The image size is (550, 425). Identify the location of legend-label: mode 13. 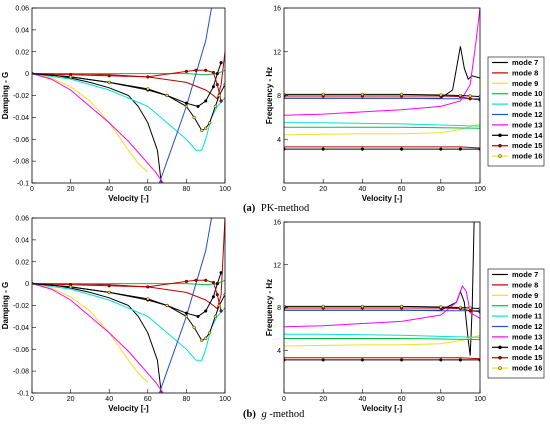
(527, 336).